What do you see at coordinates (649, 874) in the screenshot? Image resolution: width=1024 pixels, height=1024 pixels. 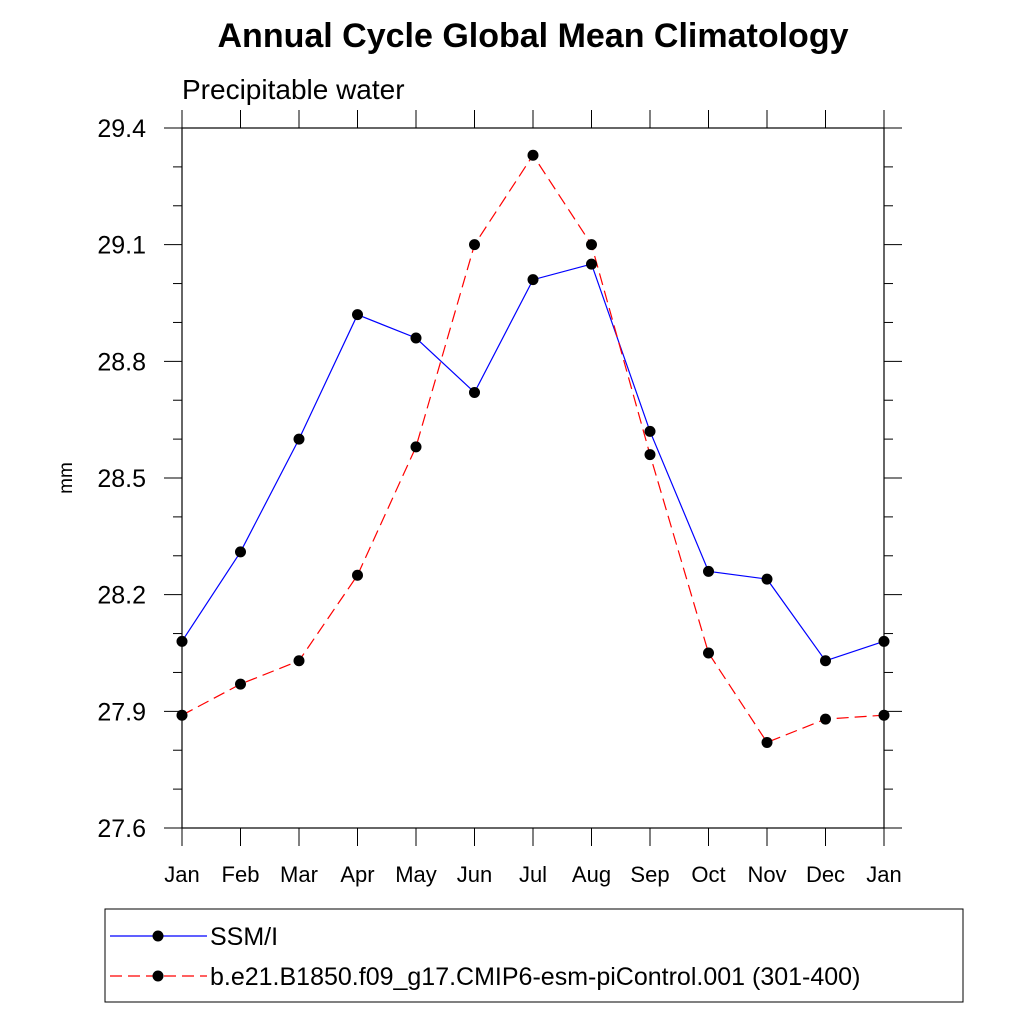 I see `x-tick-label: Sep` at bounding box center [649, 874].